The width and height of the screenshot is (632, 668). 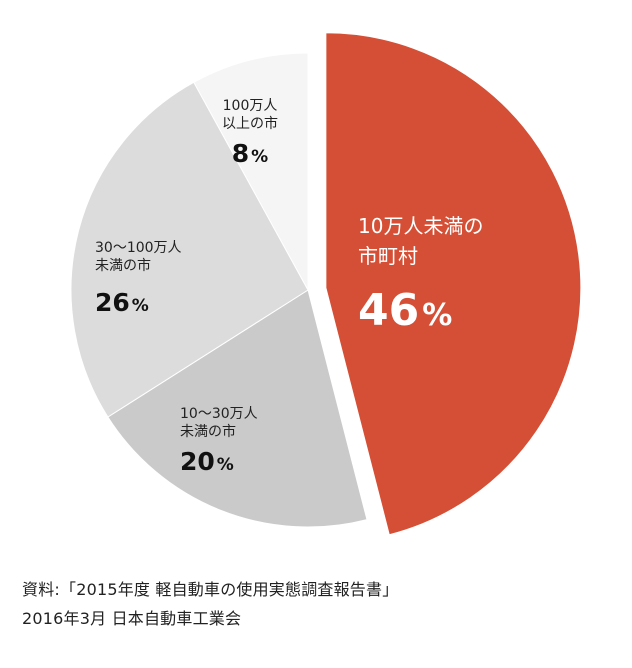 I want to click on slice-2-percent-label: 20%, so click(x=207, y=461).